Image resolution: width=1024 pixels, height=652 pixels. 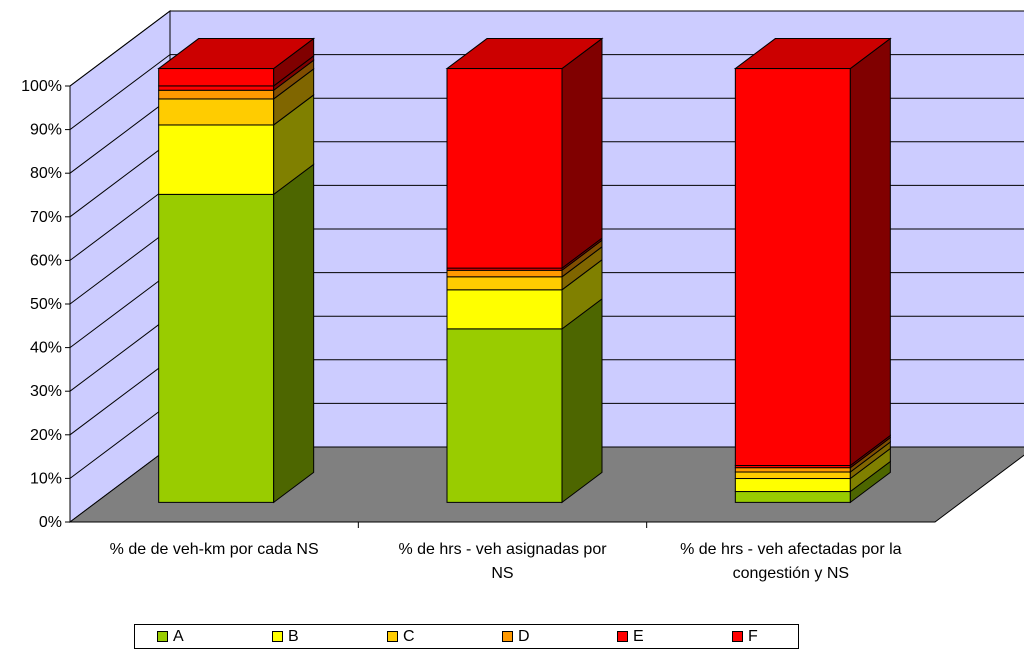 I want to click on y-tick-label: 90%, so click(x=46, y=130).